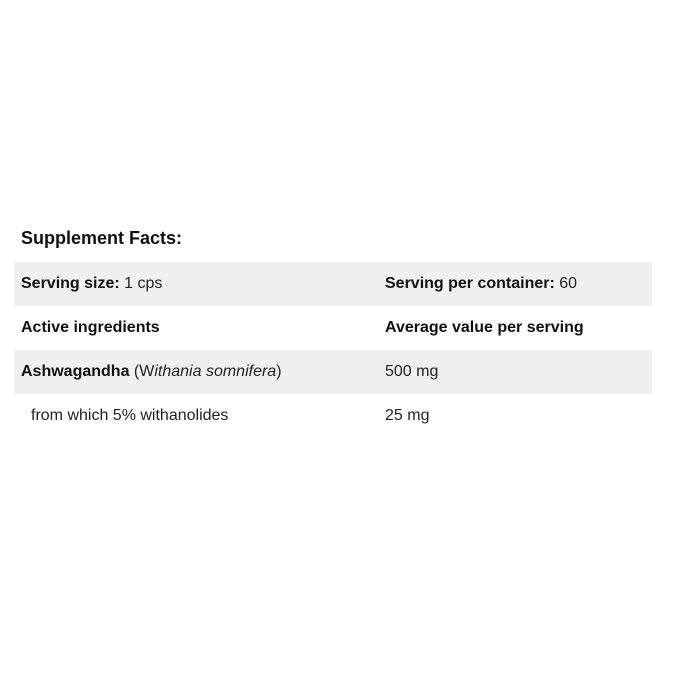 Image resolution: width=678 pixels, height=678 pixels. I want to click on serving-size: Serving size: 1 cps, so click(92, 283).